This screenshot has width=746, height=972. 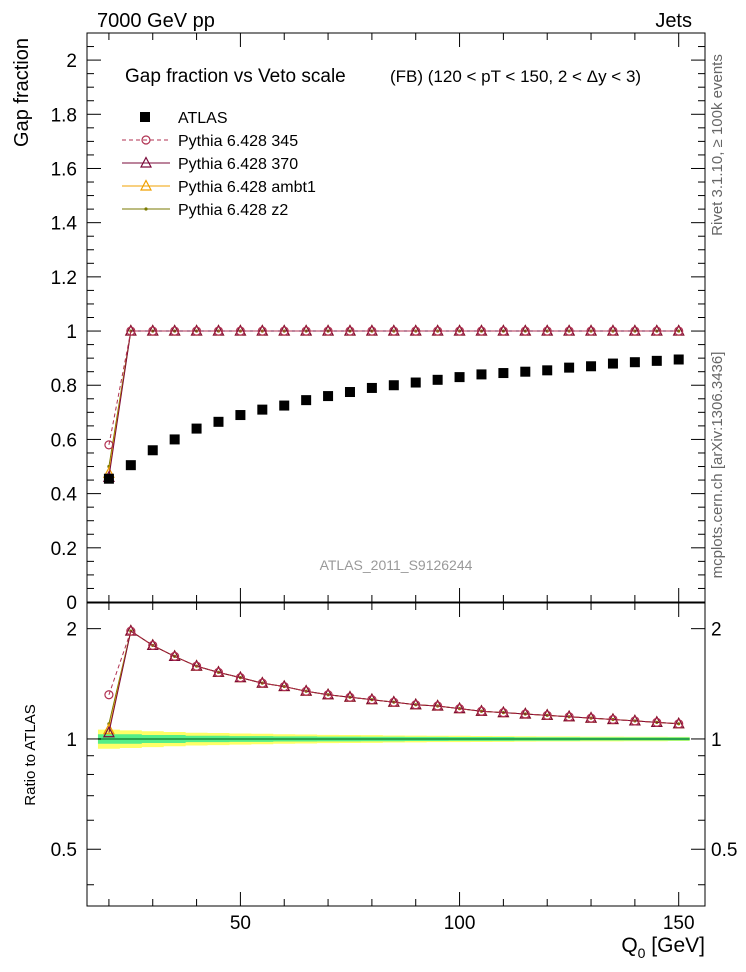 I want to click on y-tick-label: 0.6, so click(x=64, y=440).